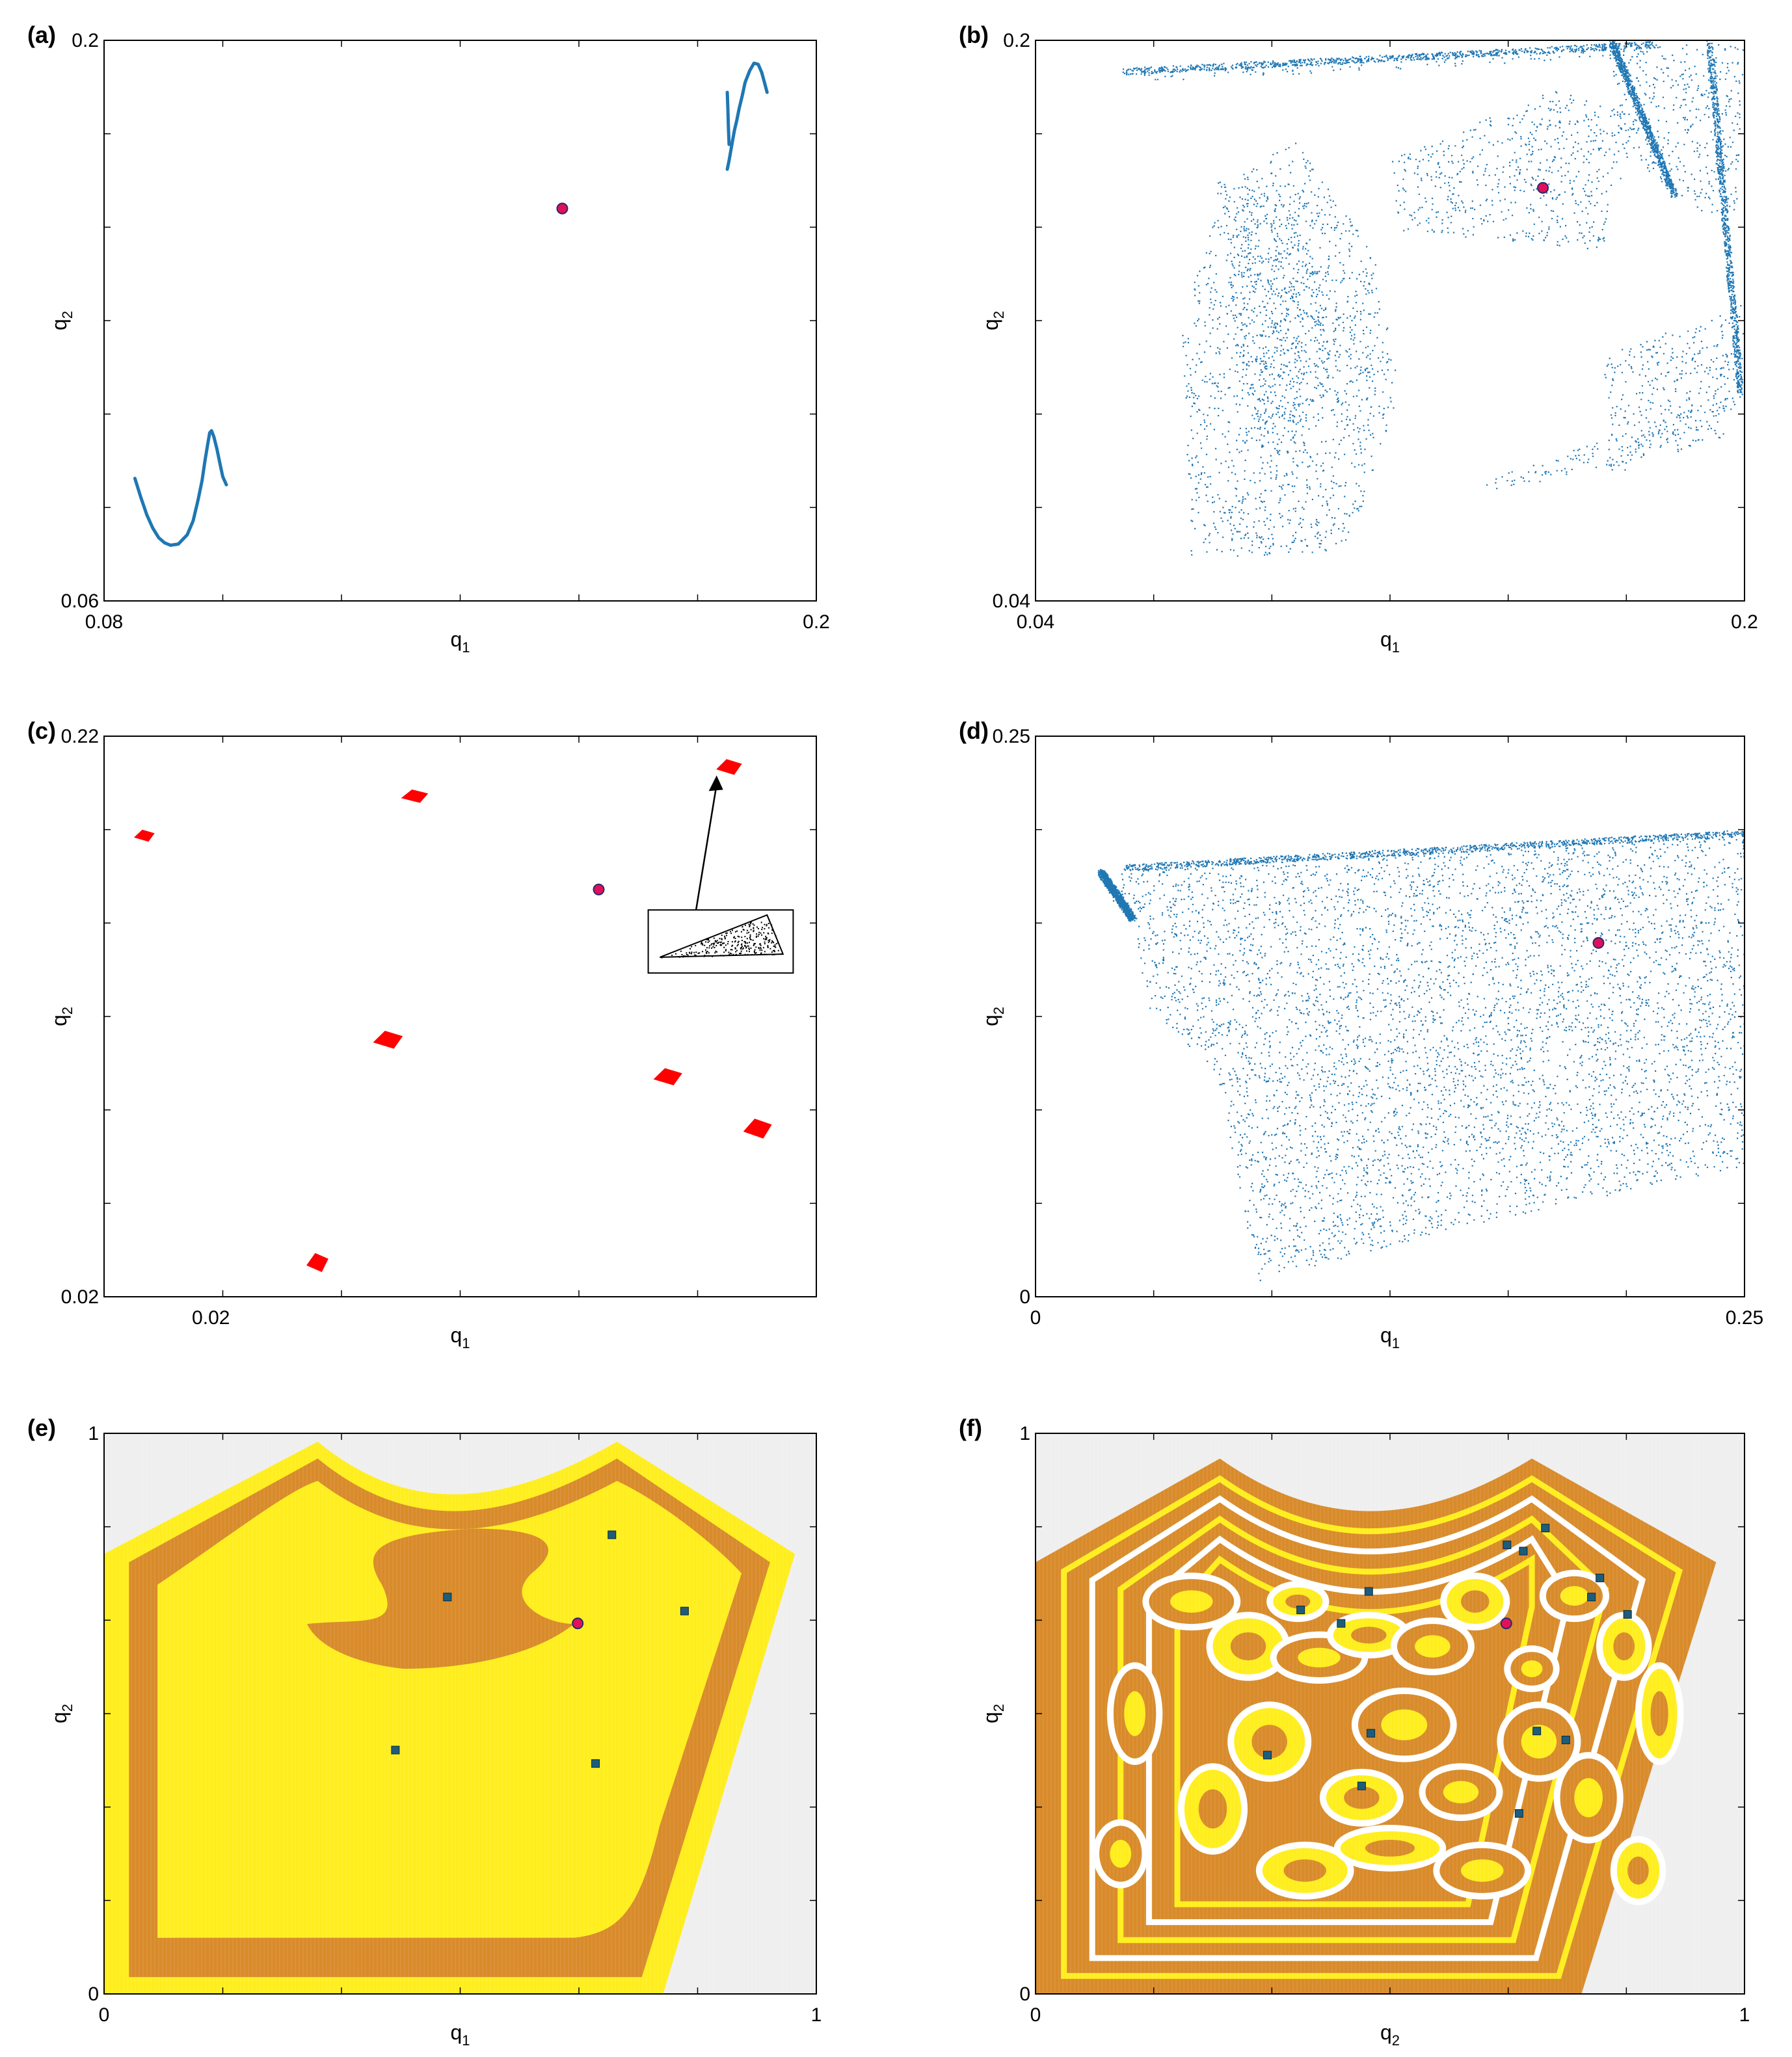 The image size is (1792, 2057). Describe the element at coordinates (41, 730) in the screenshot. I see `panel-label: (c)` at that location.